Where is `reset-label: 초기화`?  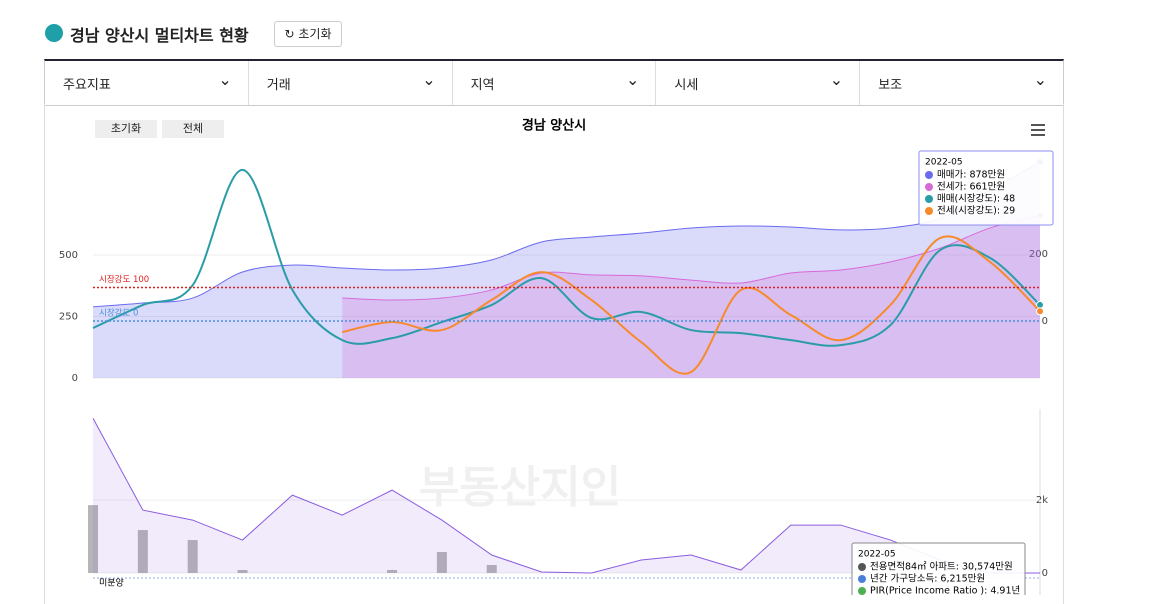 reset-label: 초기화 is located at coordinates (315, 34).